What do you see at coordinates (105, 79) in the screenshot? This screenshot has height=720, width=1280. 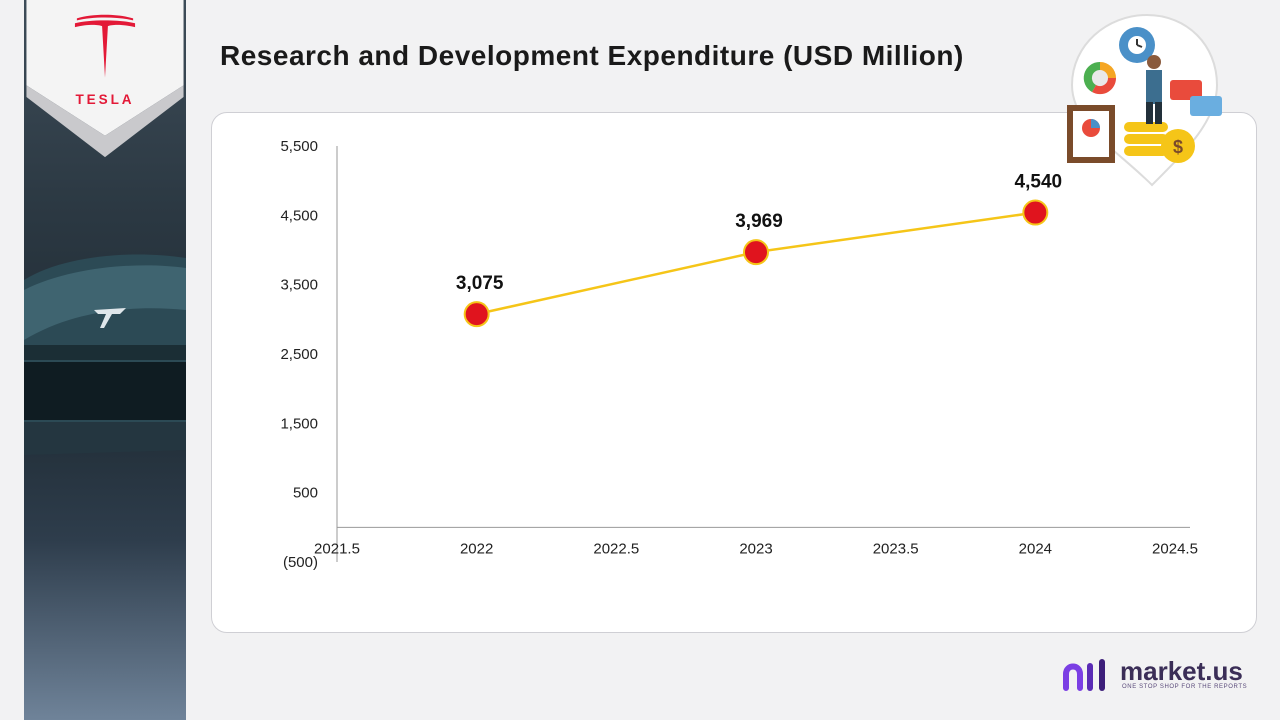 I see `logo-panel: TESLA` at bounding box center [105, 79].